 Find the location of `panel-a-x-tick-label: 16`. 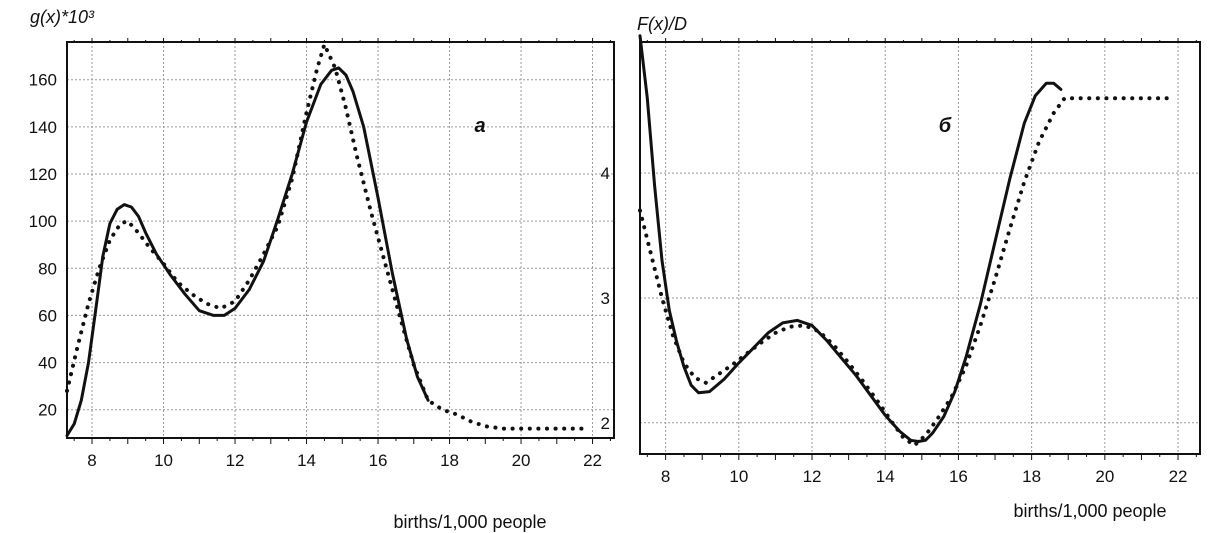

panel-a-x-tick-label: 16 is located at coordinates (378, 460).